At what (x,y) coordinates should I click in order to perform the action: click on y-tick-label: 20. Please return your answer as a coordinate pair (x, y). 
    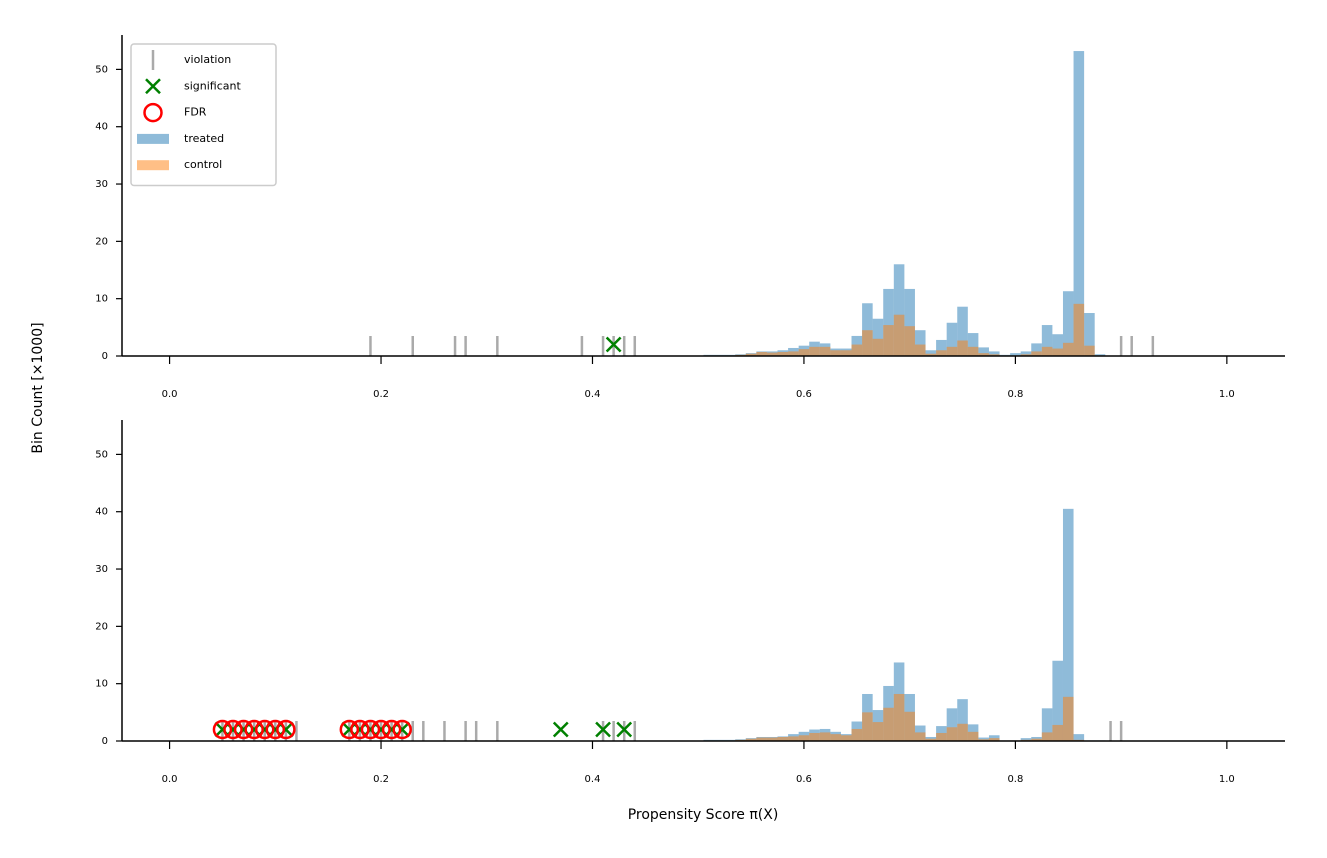
    Looking at the image, I should click on (101, 626).